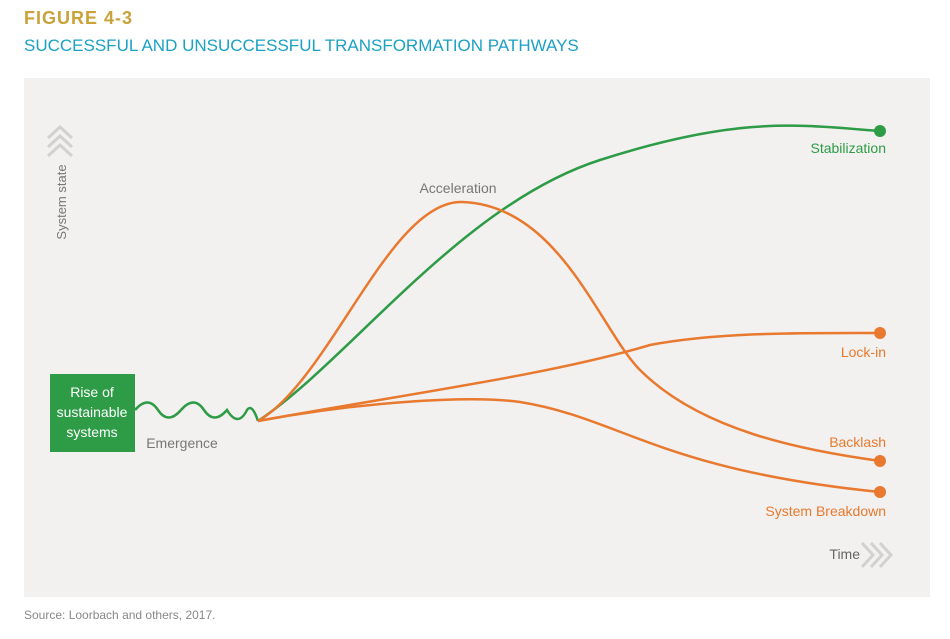  Describe the element at coordinates (825, 511) in the screenshot. I see `outcome-label: System Breakdown` at that location.